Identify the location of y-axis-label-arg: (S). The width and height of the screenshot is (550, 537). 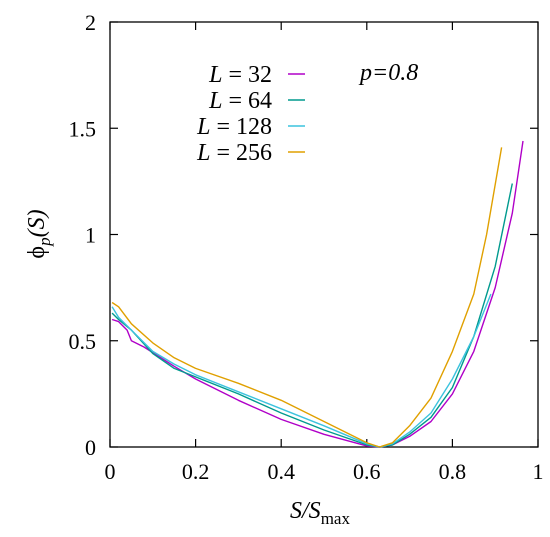
(37, 223).